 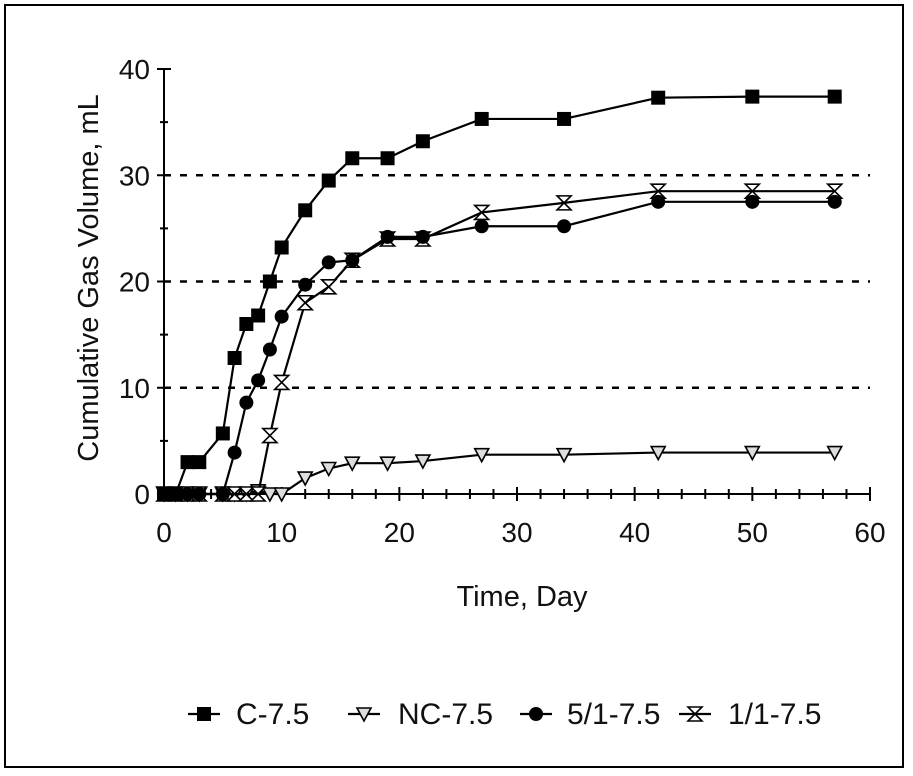 I want to click on legend-label: C-7.5, so click(x=272, y=714).